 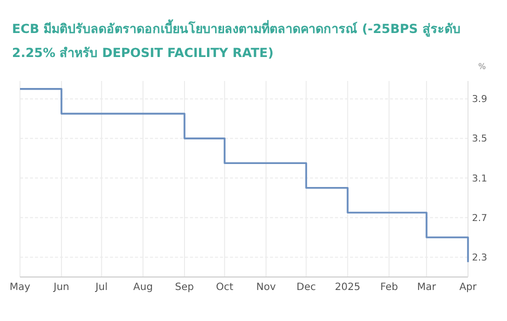 I want to click on x-tick-label: May, so click(x=20, y=287).